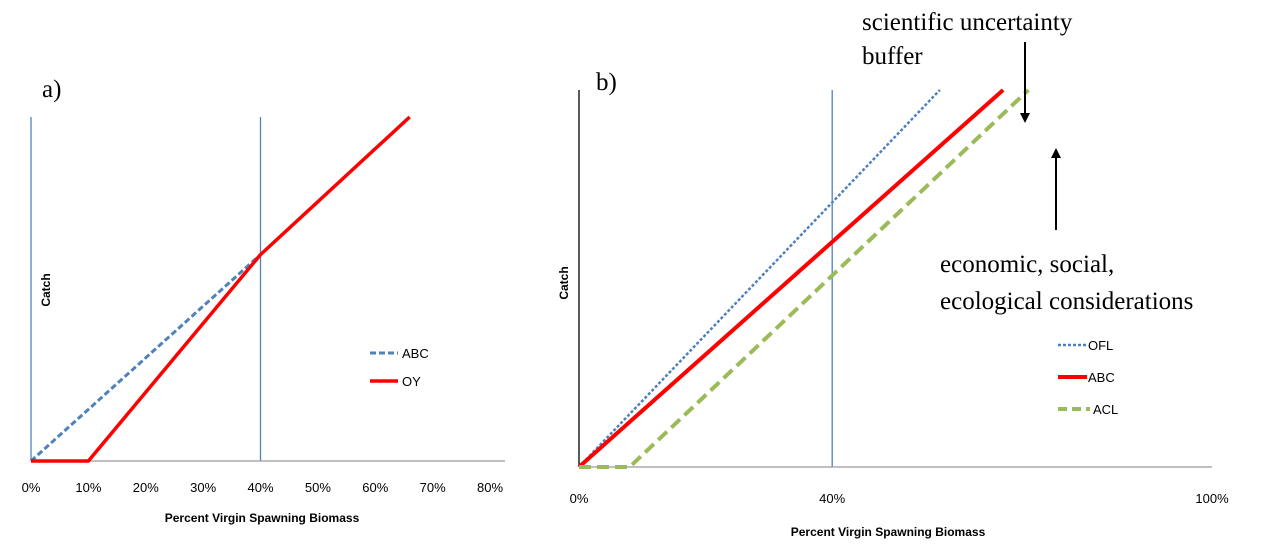 The image size is (1268, 546). Describe the element at coordinates (415, 353) in the screenshot. I see `legend-label-abc-a: ABC` at that location.